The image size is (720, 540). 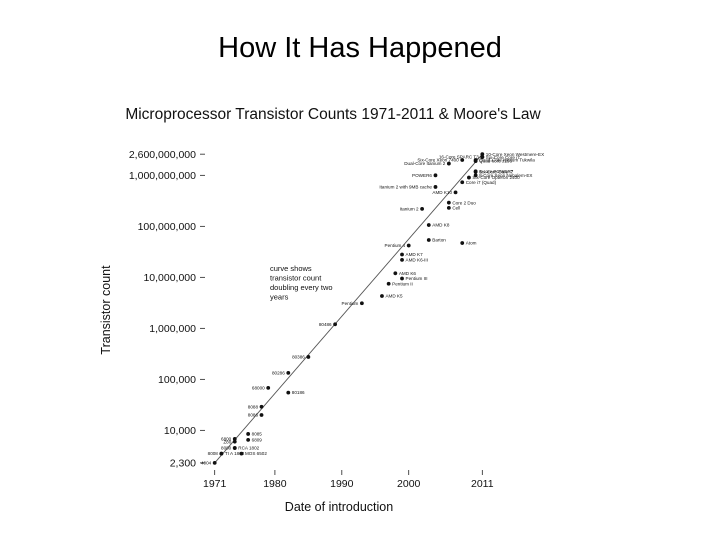 What do you see at coordinates (215, 484) in the screenshot?
I see `x-tick-label: 1971` at bounding box center [215, 484].